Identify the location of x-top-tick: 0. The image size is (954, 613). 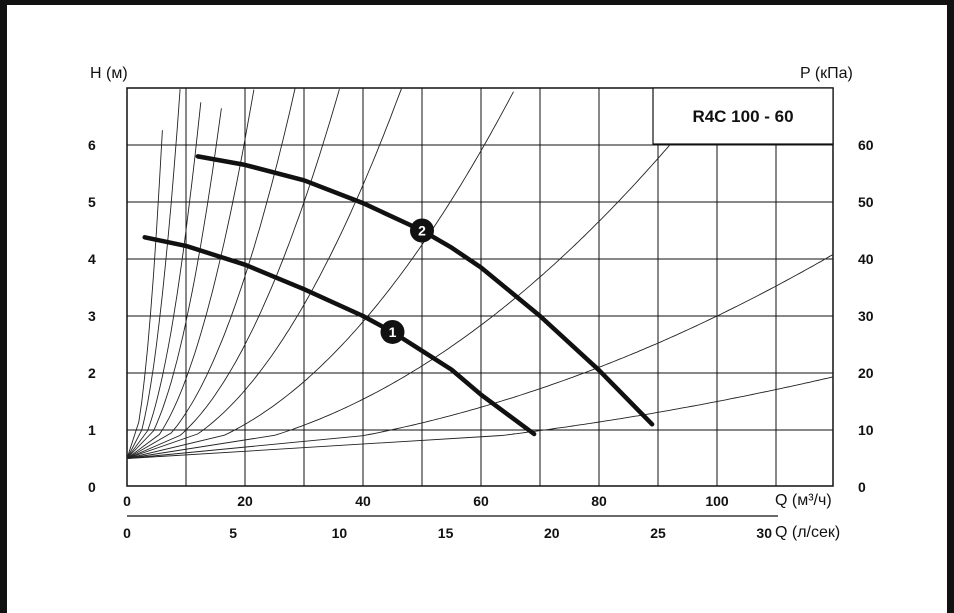
(127, 501).